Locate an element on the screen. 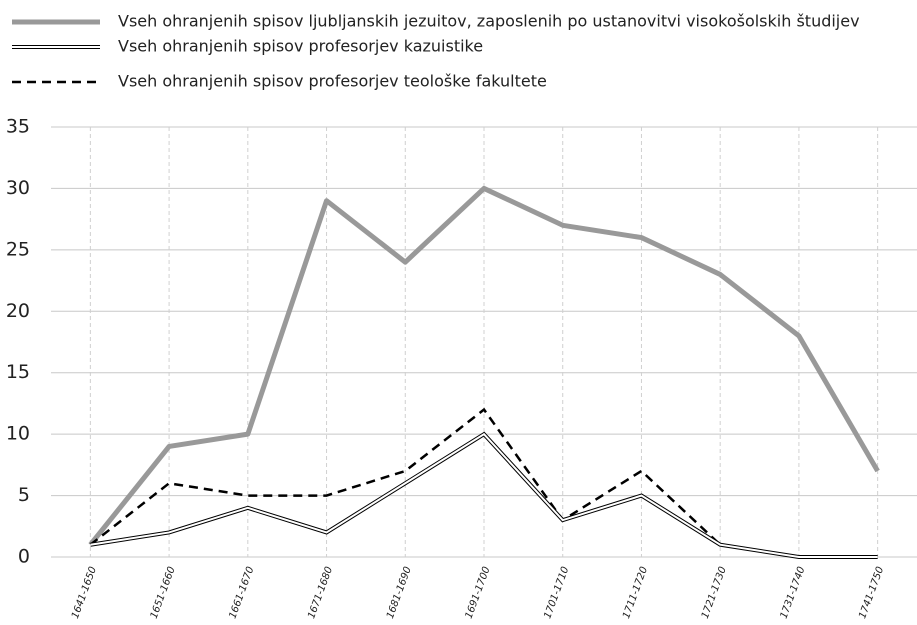 Image resolution: width=917 pixels, height=625 pixels. x-tick-label: 1661-1670 is located at coordinates (241, 592).